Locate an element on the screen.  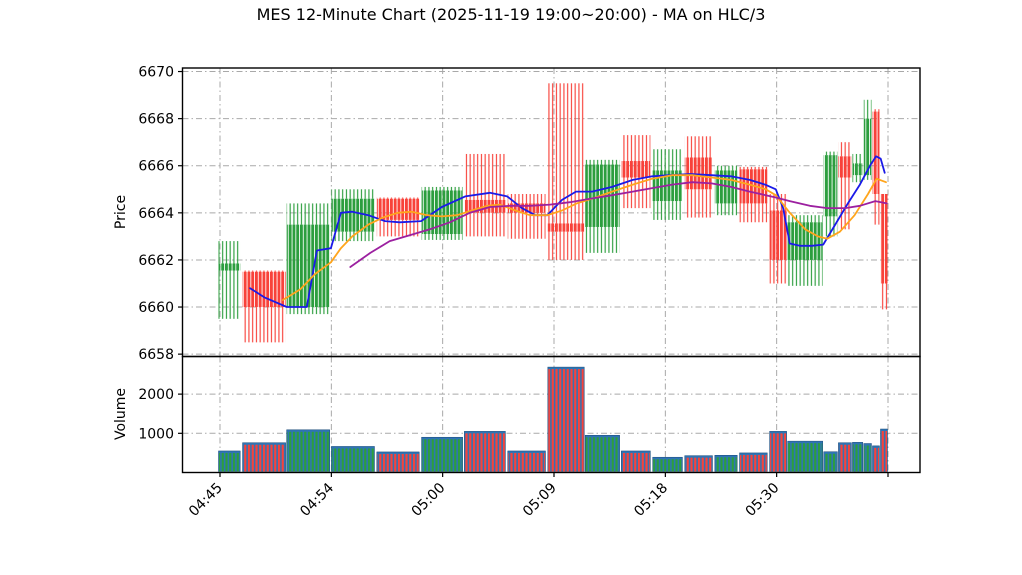
ma-mid-line is located at coordinates (584, 237).